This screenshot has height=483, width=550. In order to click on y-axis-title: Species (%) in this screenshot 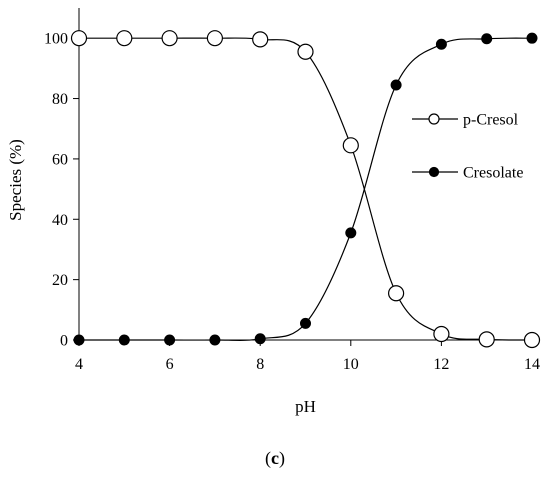, I will do `click(15, 180)`.